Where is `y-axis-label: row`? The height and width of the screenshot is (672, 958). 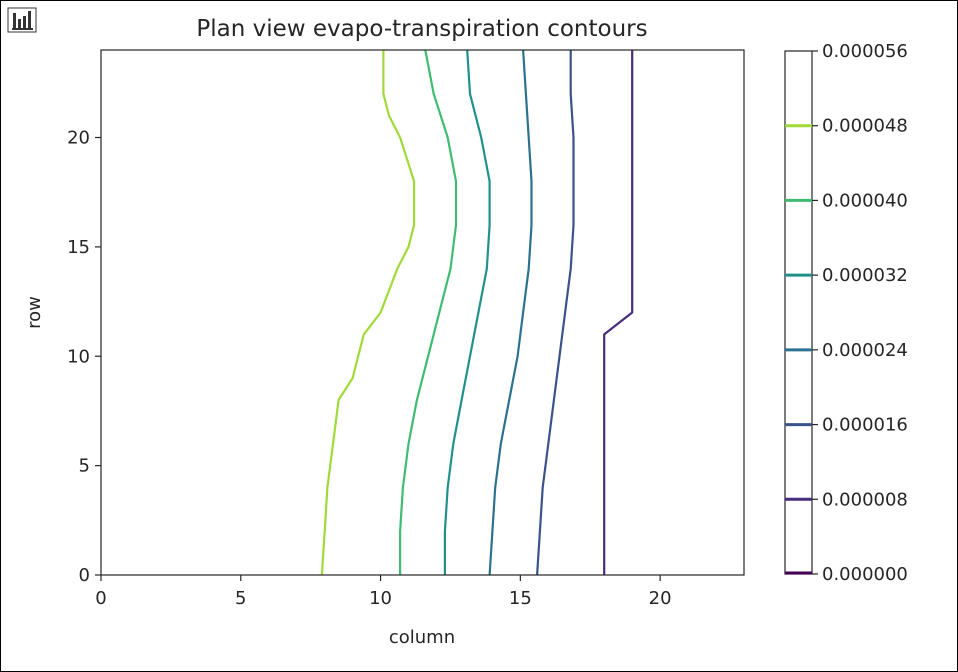
y-axis-label: row is located at coordinates (34, 312).